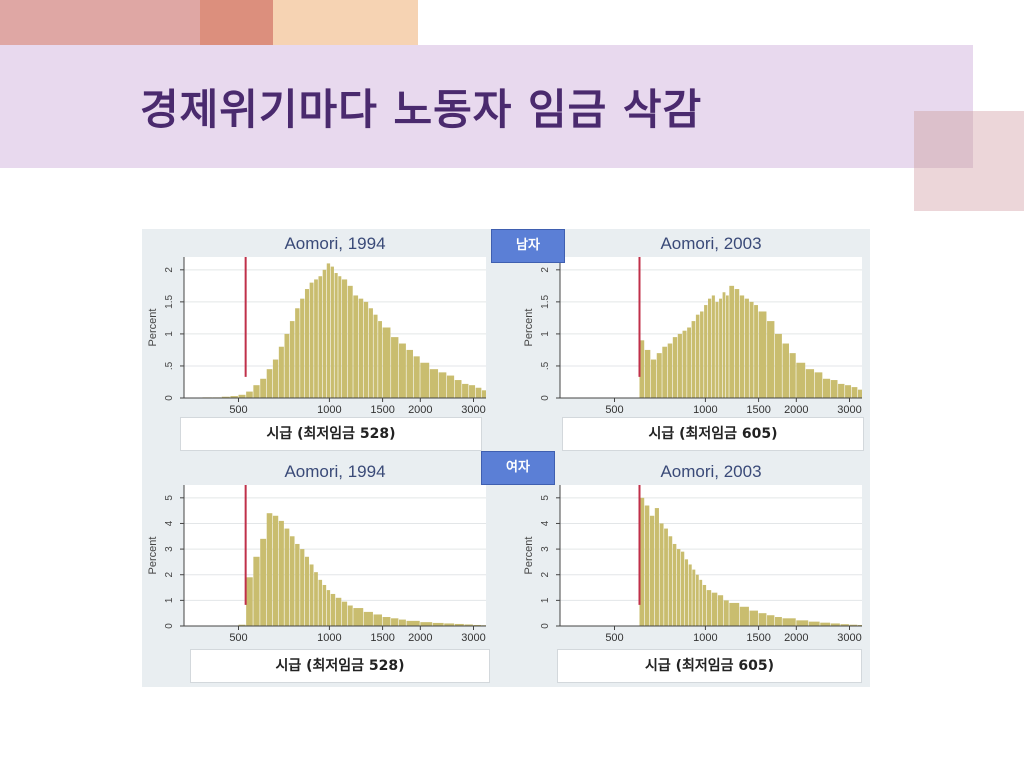  What do you see at coordinates (334, 243) in the screenshot?
I see `chart-title: Aomori, 1994` at bounding box center [334, 243].